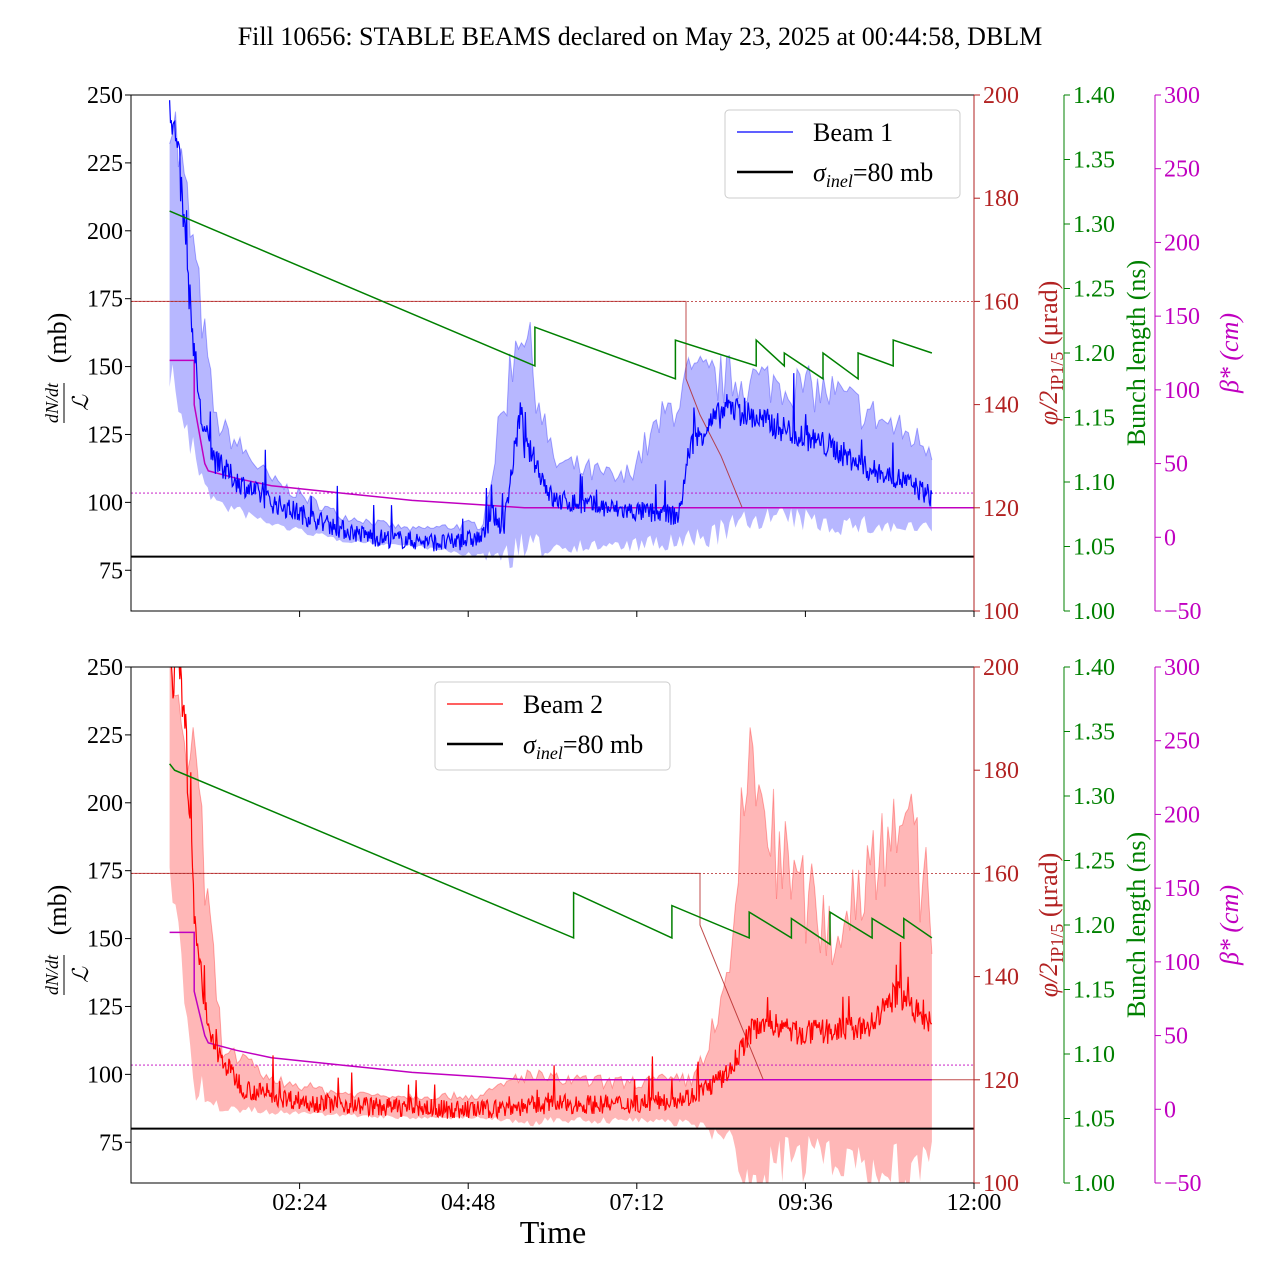 The image size is (1280, 1280). What do you see at coordinates (974, 1203) in the screenshot?
I see `x-tick-label: 12:00` at bounding box center [974, 1203].